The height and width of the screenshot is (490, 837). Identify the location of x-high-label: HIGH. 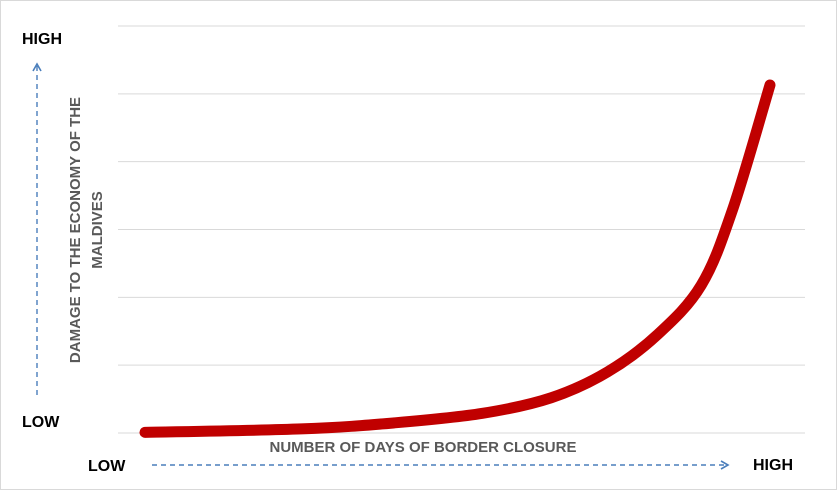
(773, 465).